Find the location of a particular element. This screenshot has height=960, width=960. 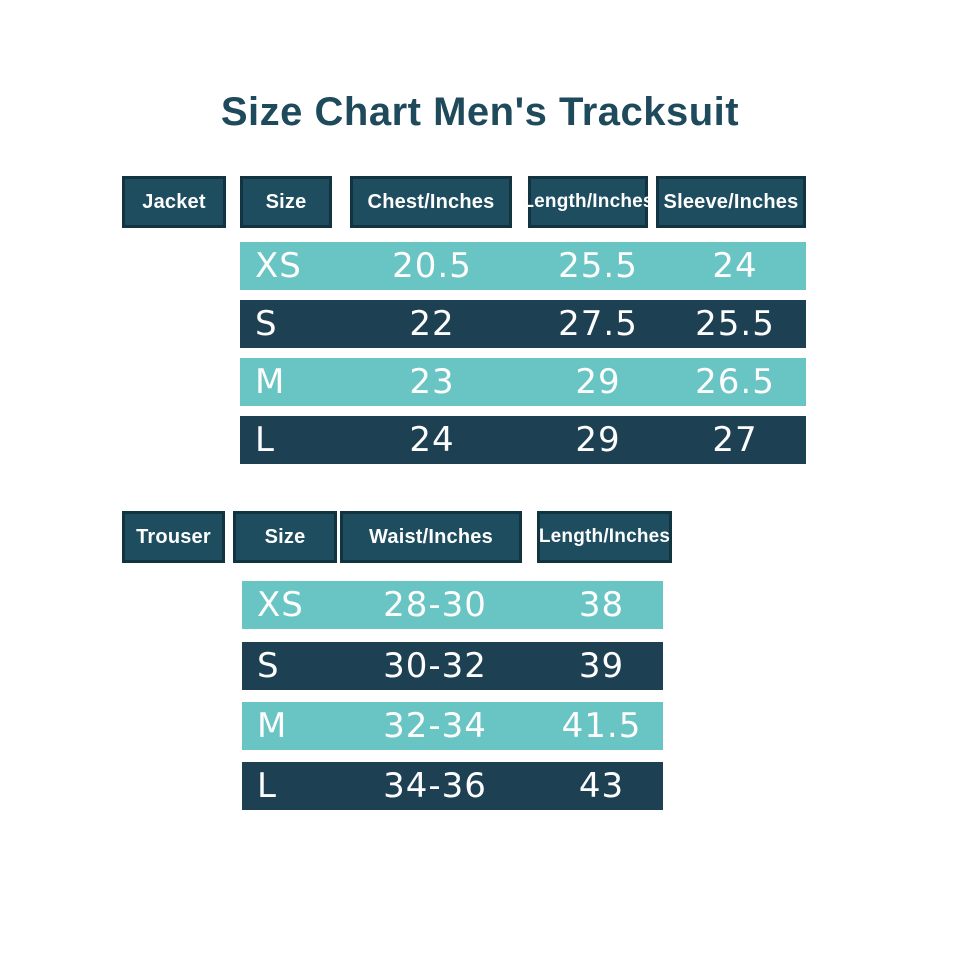

length-value-cell: 38 is located at coordinates (601, 605).